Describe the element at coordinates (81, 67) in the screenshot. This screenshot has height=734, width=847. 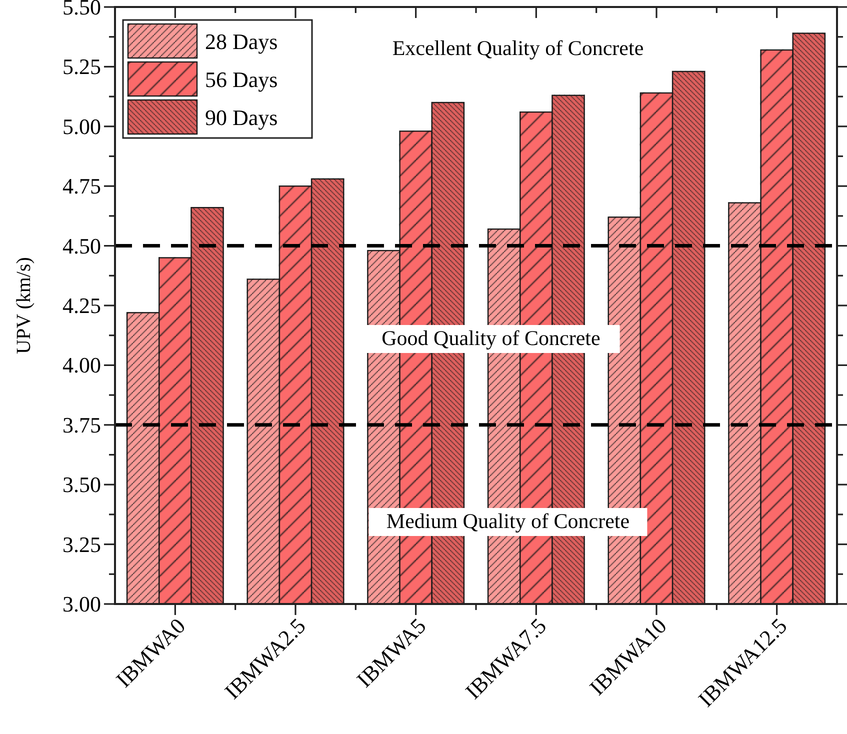
I see `y-tick-label: 5.25` at that location.